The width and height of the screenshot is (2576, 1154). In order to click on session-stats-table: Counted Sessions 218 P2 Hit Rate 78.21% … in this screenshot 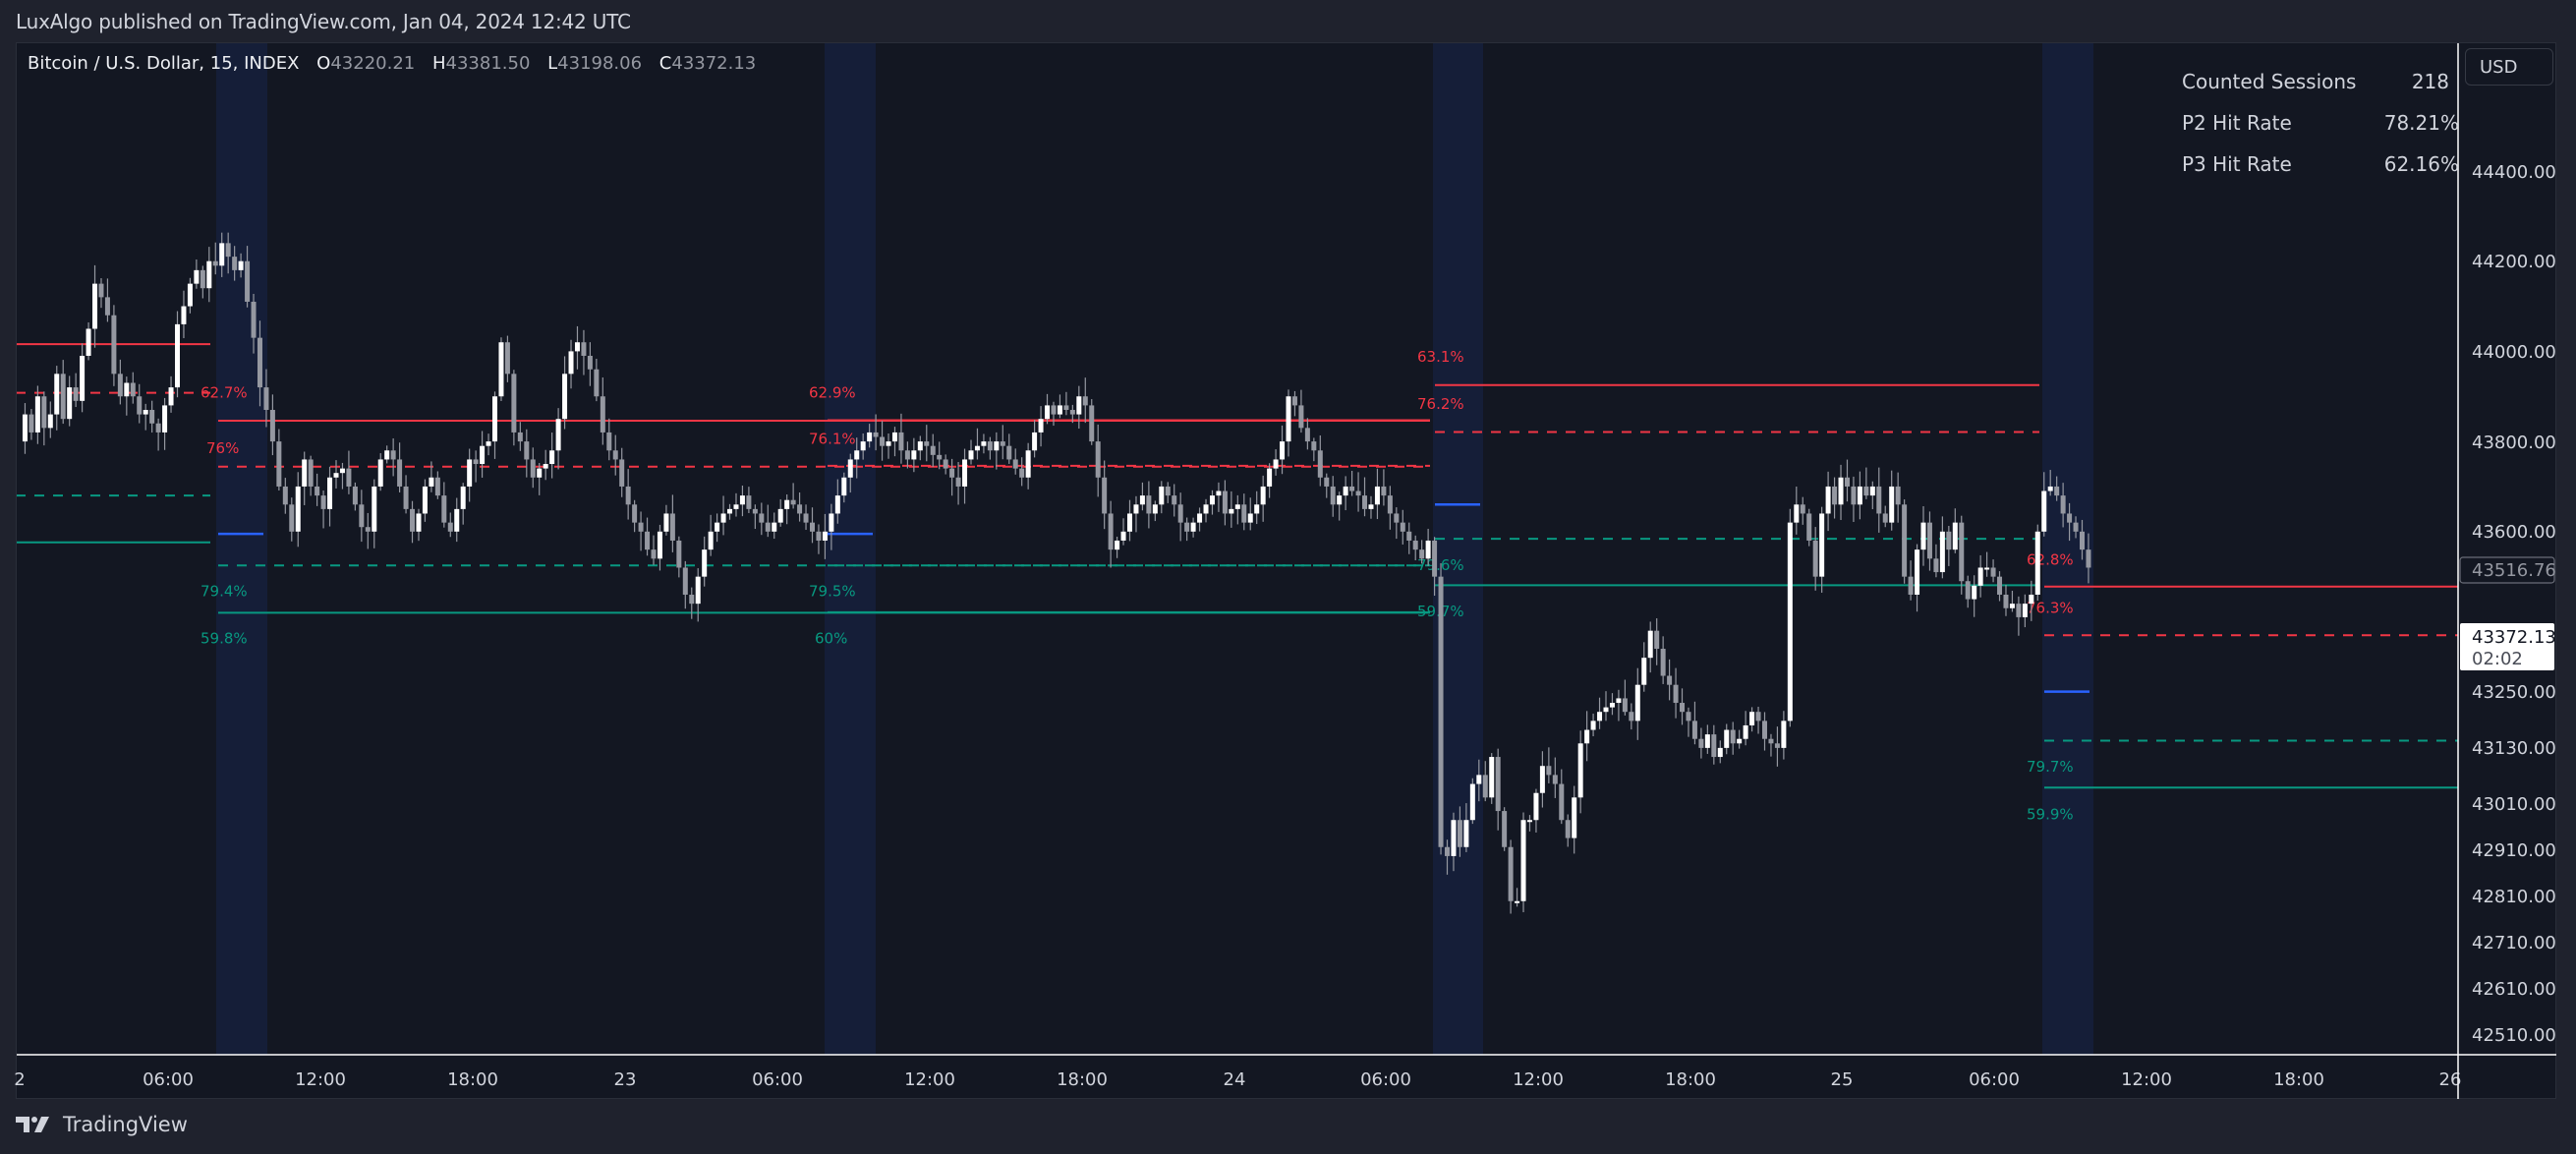, I will do `click(2321, 123)`.